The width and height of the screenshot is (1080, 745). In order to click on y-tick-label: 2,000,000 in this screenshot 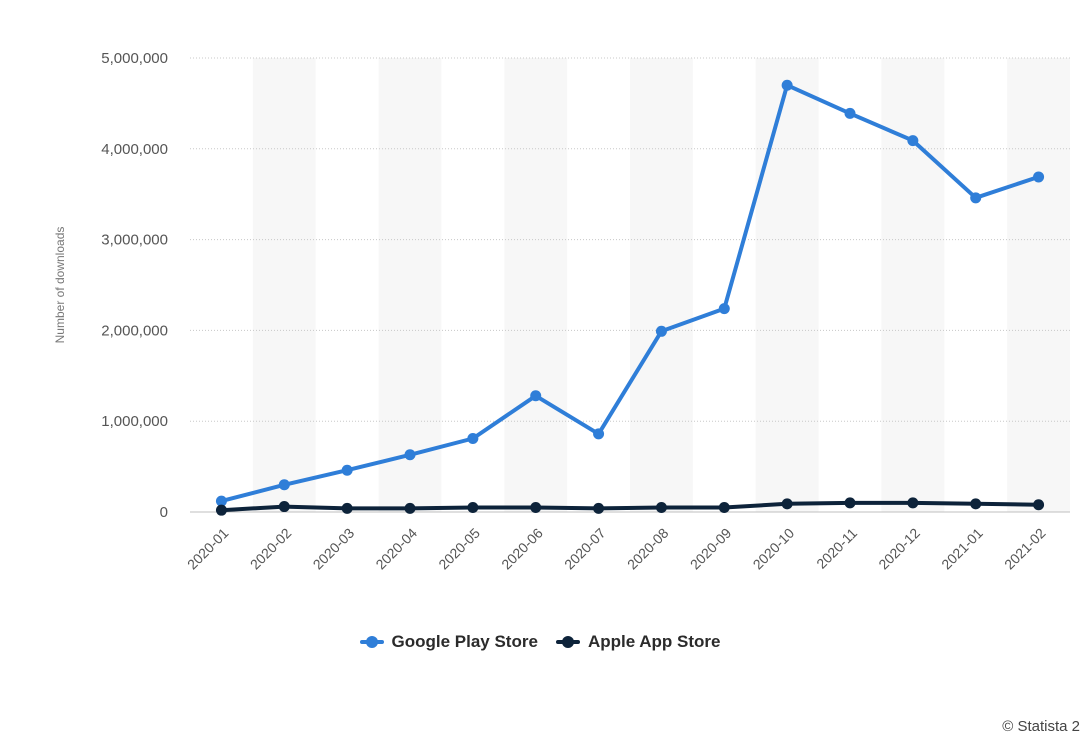, I will do `click(134, 330)`.